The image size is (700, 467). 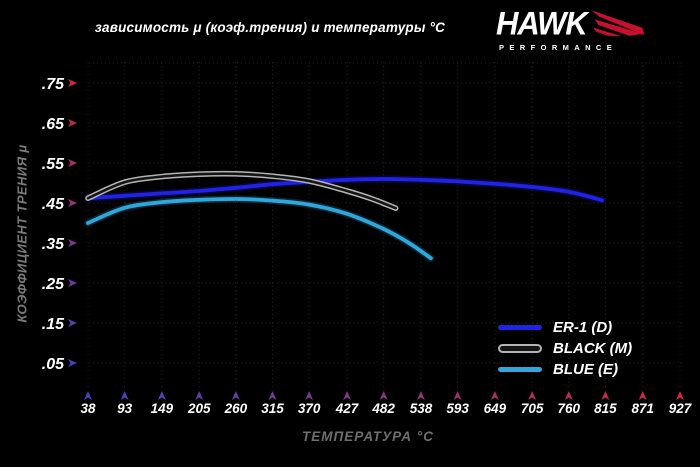 What do you see at coordinates (309, 408) in the screenshot?
I see `x-tick-label: 370` at bounding box center [309, 408].